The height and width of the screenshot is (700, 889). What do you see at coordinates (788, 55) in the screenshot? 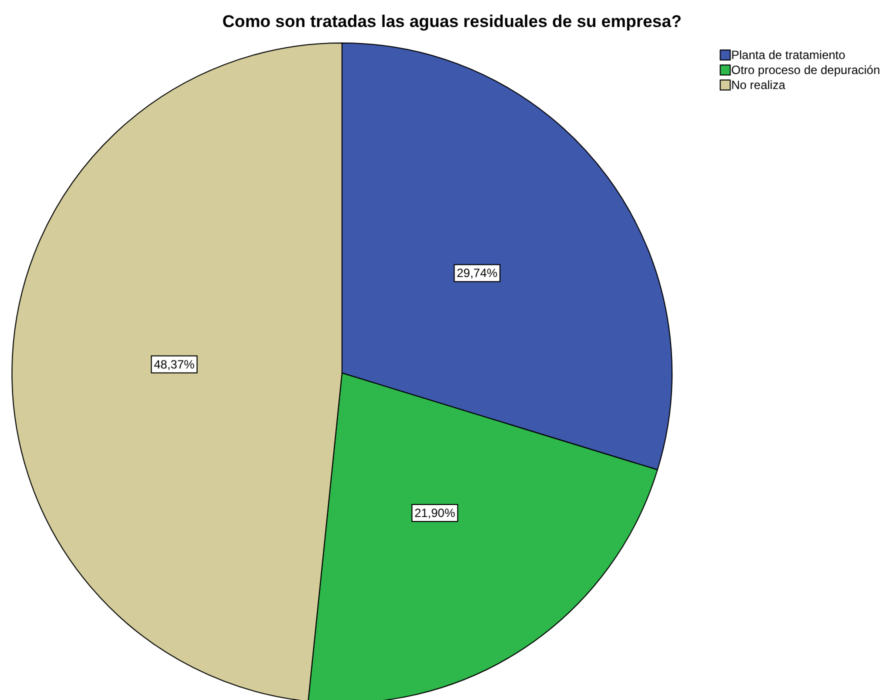
I see `legend-label: Planta de tratamiento` at bounding box center [788, 55].